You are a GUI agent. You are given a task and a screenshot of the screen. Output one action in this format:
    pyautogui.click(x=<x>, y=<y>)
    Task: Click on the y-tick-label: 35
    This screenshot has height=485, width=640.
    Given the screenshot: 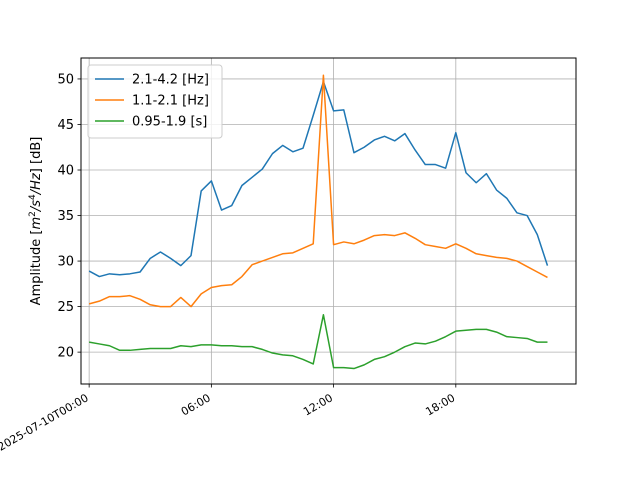 What is the action you would take?
    pyautogui.click(x=65, y=216)
    